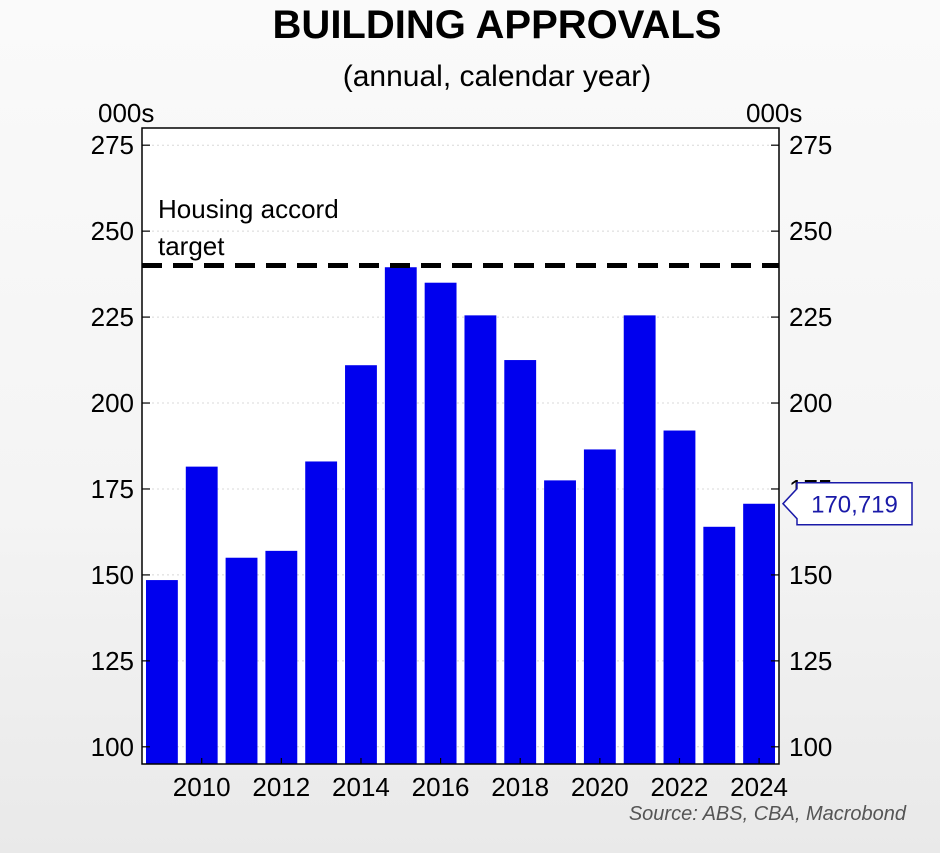 Image resolution: width=940 pixels, height=853 pixels. What do you see at coordinates (248, 209) in the screenshot?
I see `target-label-line1: Housing accord` at bounding box center [248, 209].